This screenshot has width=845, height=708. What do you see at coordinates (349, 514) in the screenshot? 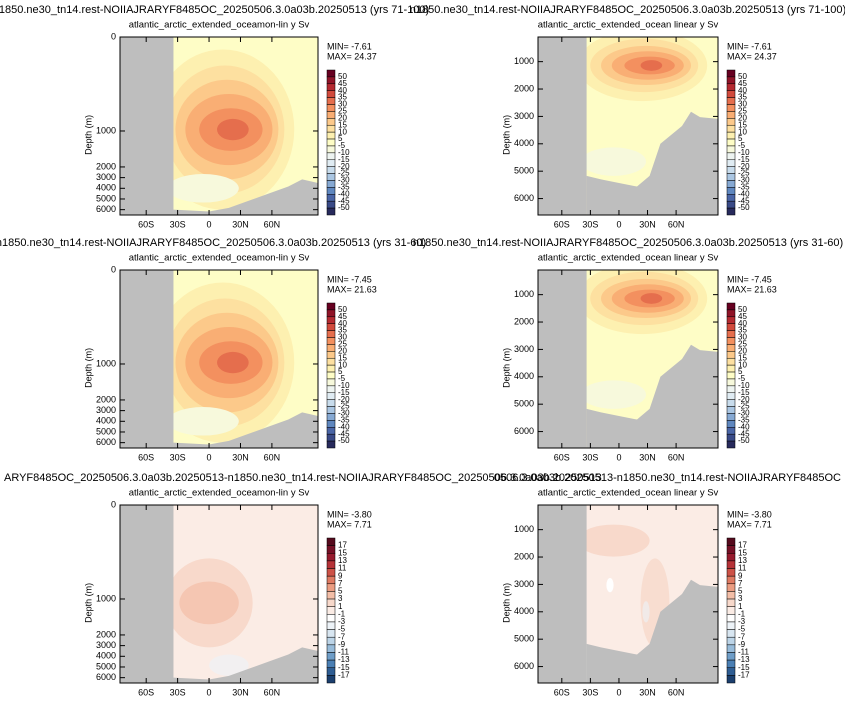
I see `min-label: MIN= -3.80` at bounding box center [349, 514].